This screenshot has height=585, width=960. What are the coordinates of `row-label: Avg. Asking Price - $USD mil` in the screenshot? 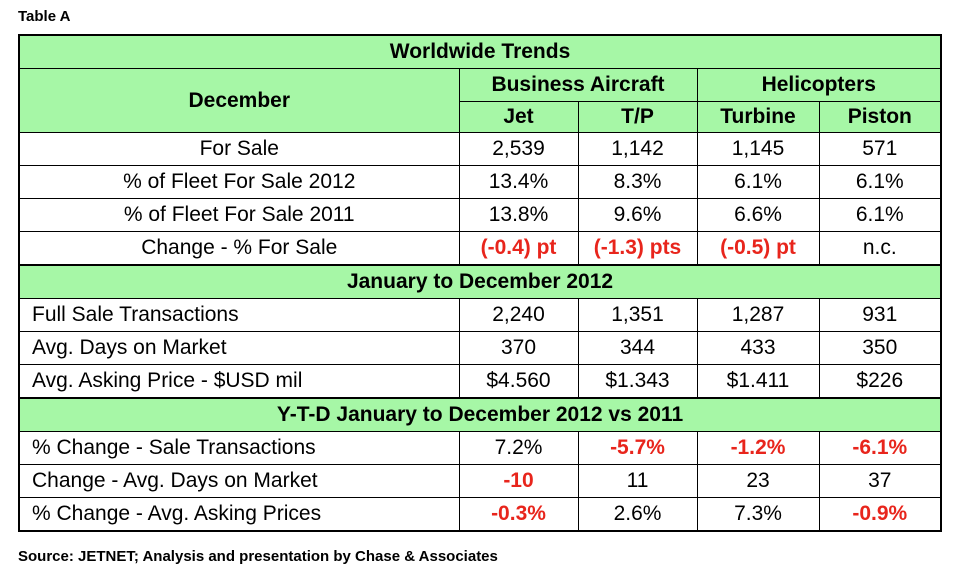 It's located at (239, 381).